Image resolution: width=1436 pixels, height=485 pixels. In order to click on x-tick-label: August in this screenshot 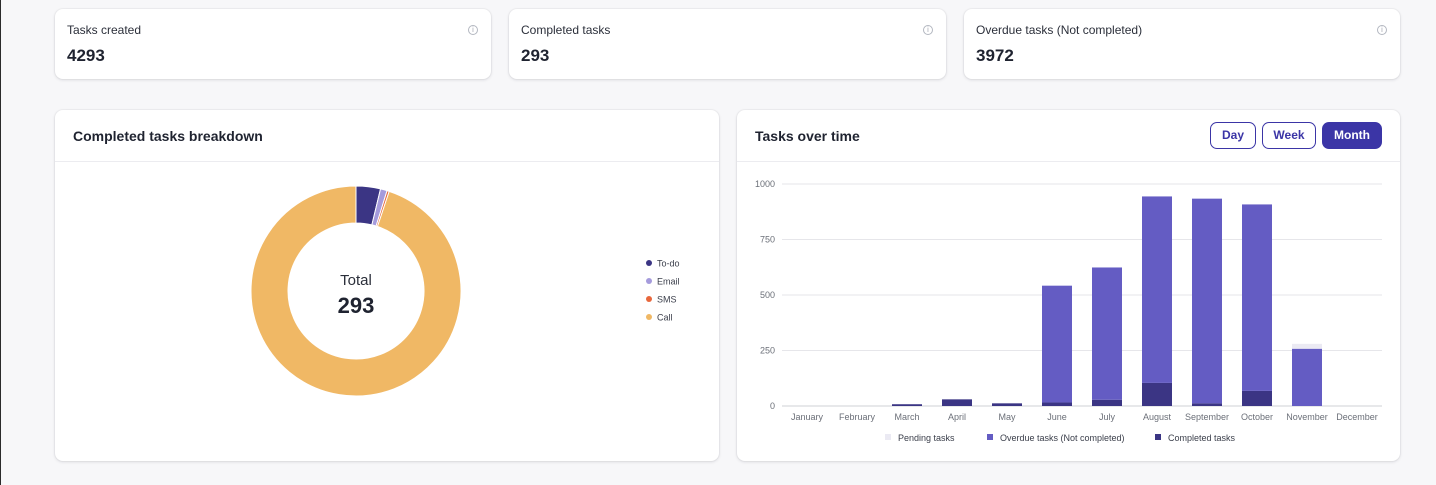, I will do `click(1157, 417)`.